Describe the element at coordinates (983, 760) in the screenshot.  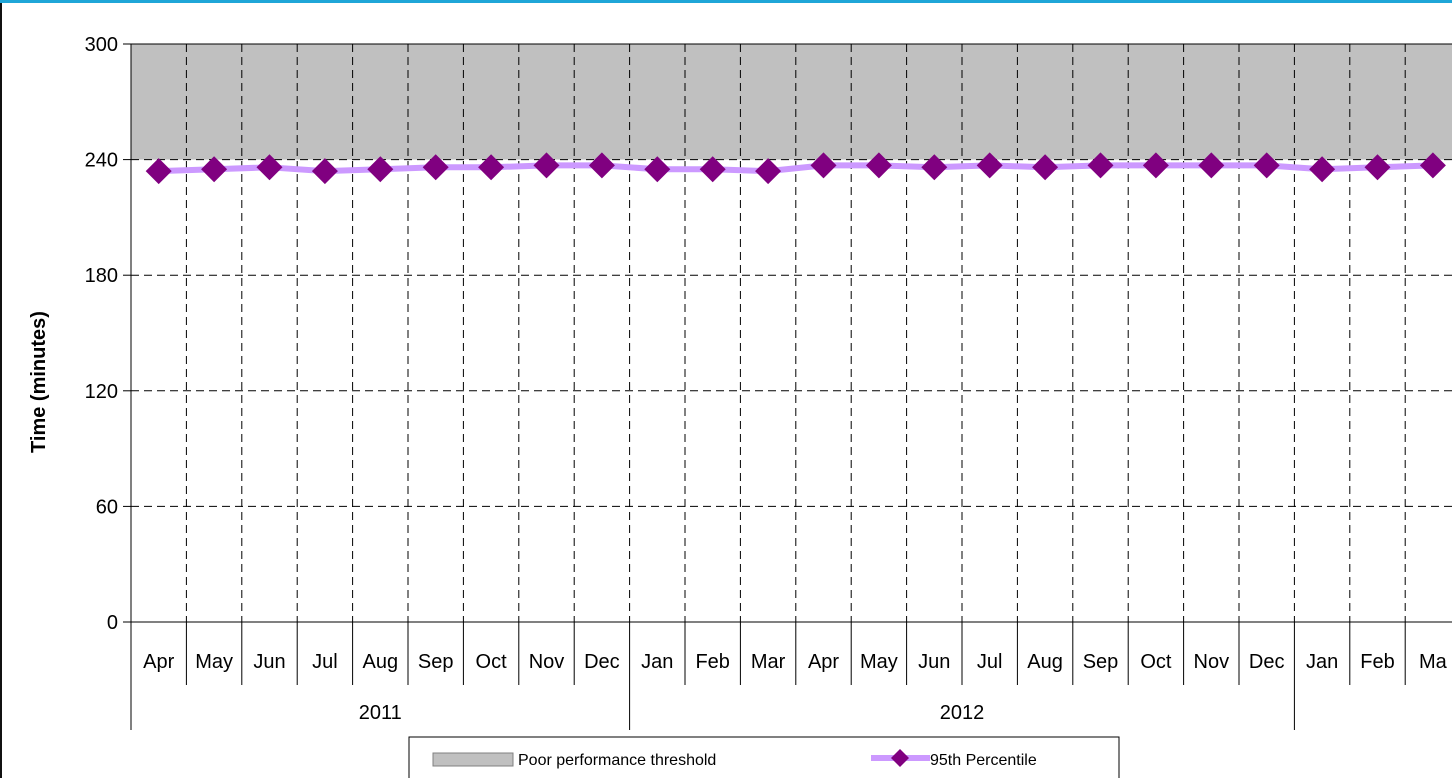
I see `legend-percentile-label: 95th Percentile` at that location.